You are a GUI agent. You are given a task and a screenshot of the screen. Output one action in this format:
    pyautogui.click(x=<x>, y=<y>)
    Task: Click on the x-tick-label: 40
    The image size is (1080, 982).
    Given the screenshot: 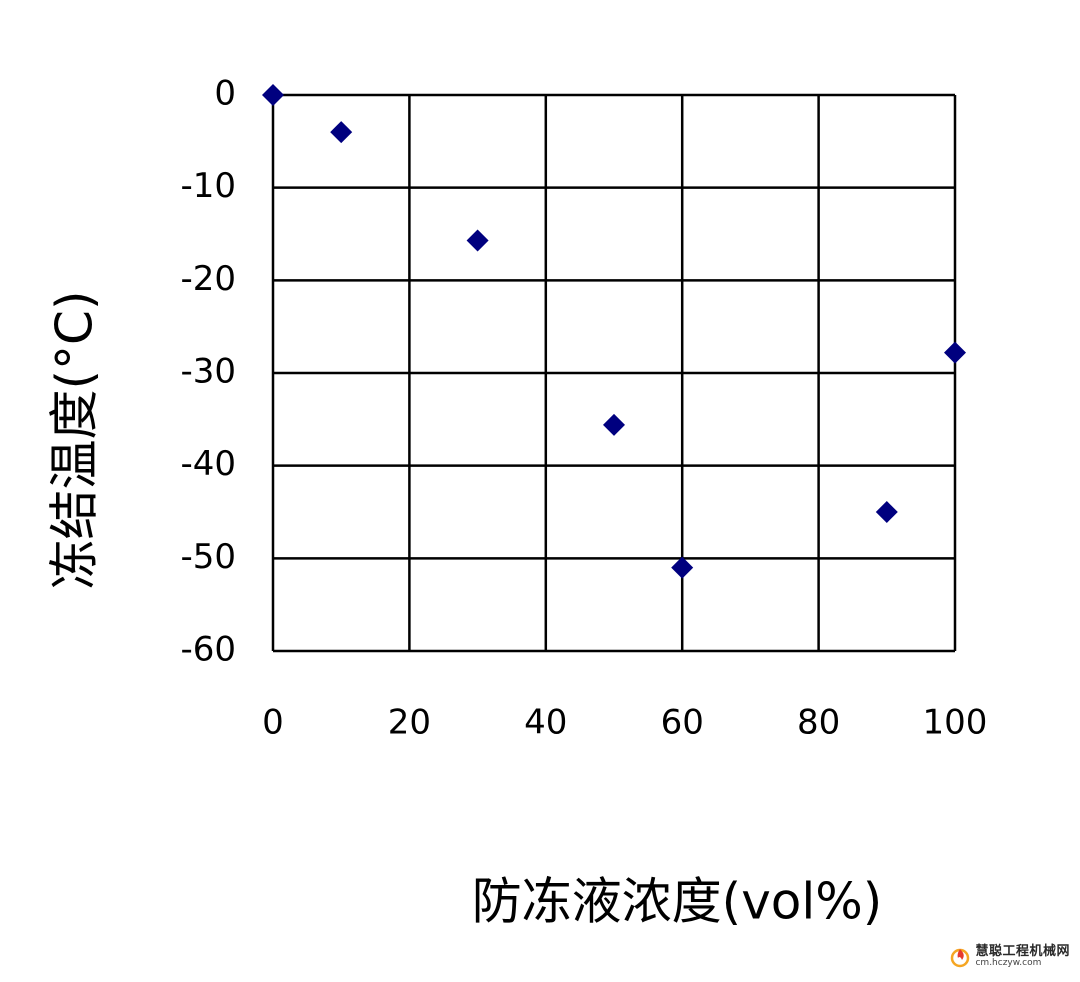 What is the action you would take?
    pyautogui.click(x=545, y=723)
    